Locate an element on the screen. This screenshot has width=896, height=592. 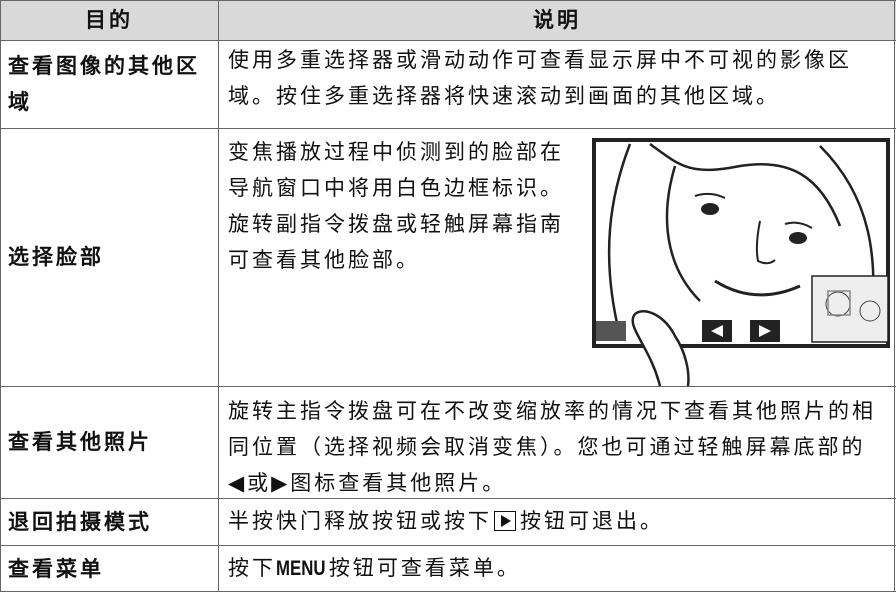
text-line: ◀或▶图标查看其他照片。 is located at coordinates (367, 483).